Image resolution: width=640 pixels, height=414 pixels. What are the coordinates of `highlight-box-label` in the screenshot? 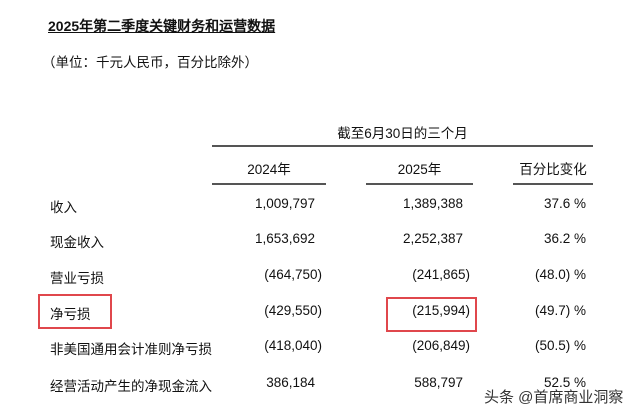 It's located at (75, 311).